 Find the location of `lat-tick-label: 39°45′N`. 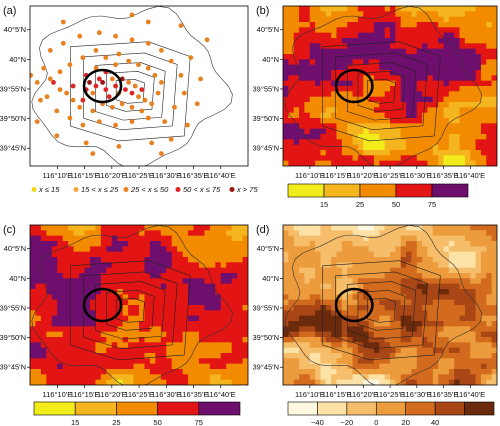

lat-tick-label: 39°45′N is located at coordinates (13, 367).